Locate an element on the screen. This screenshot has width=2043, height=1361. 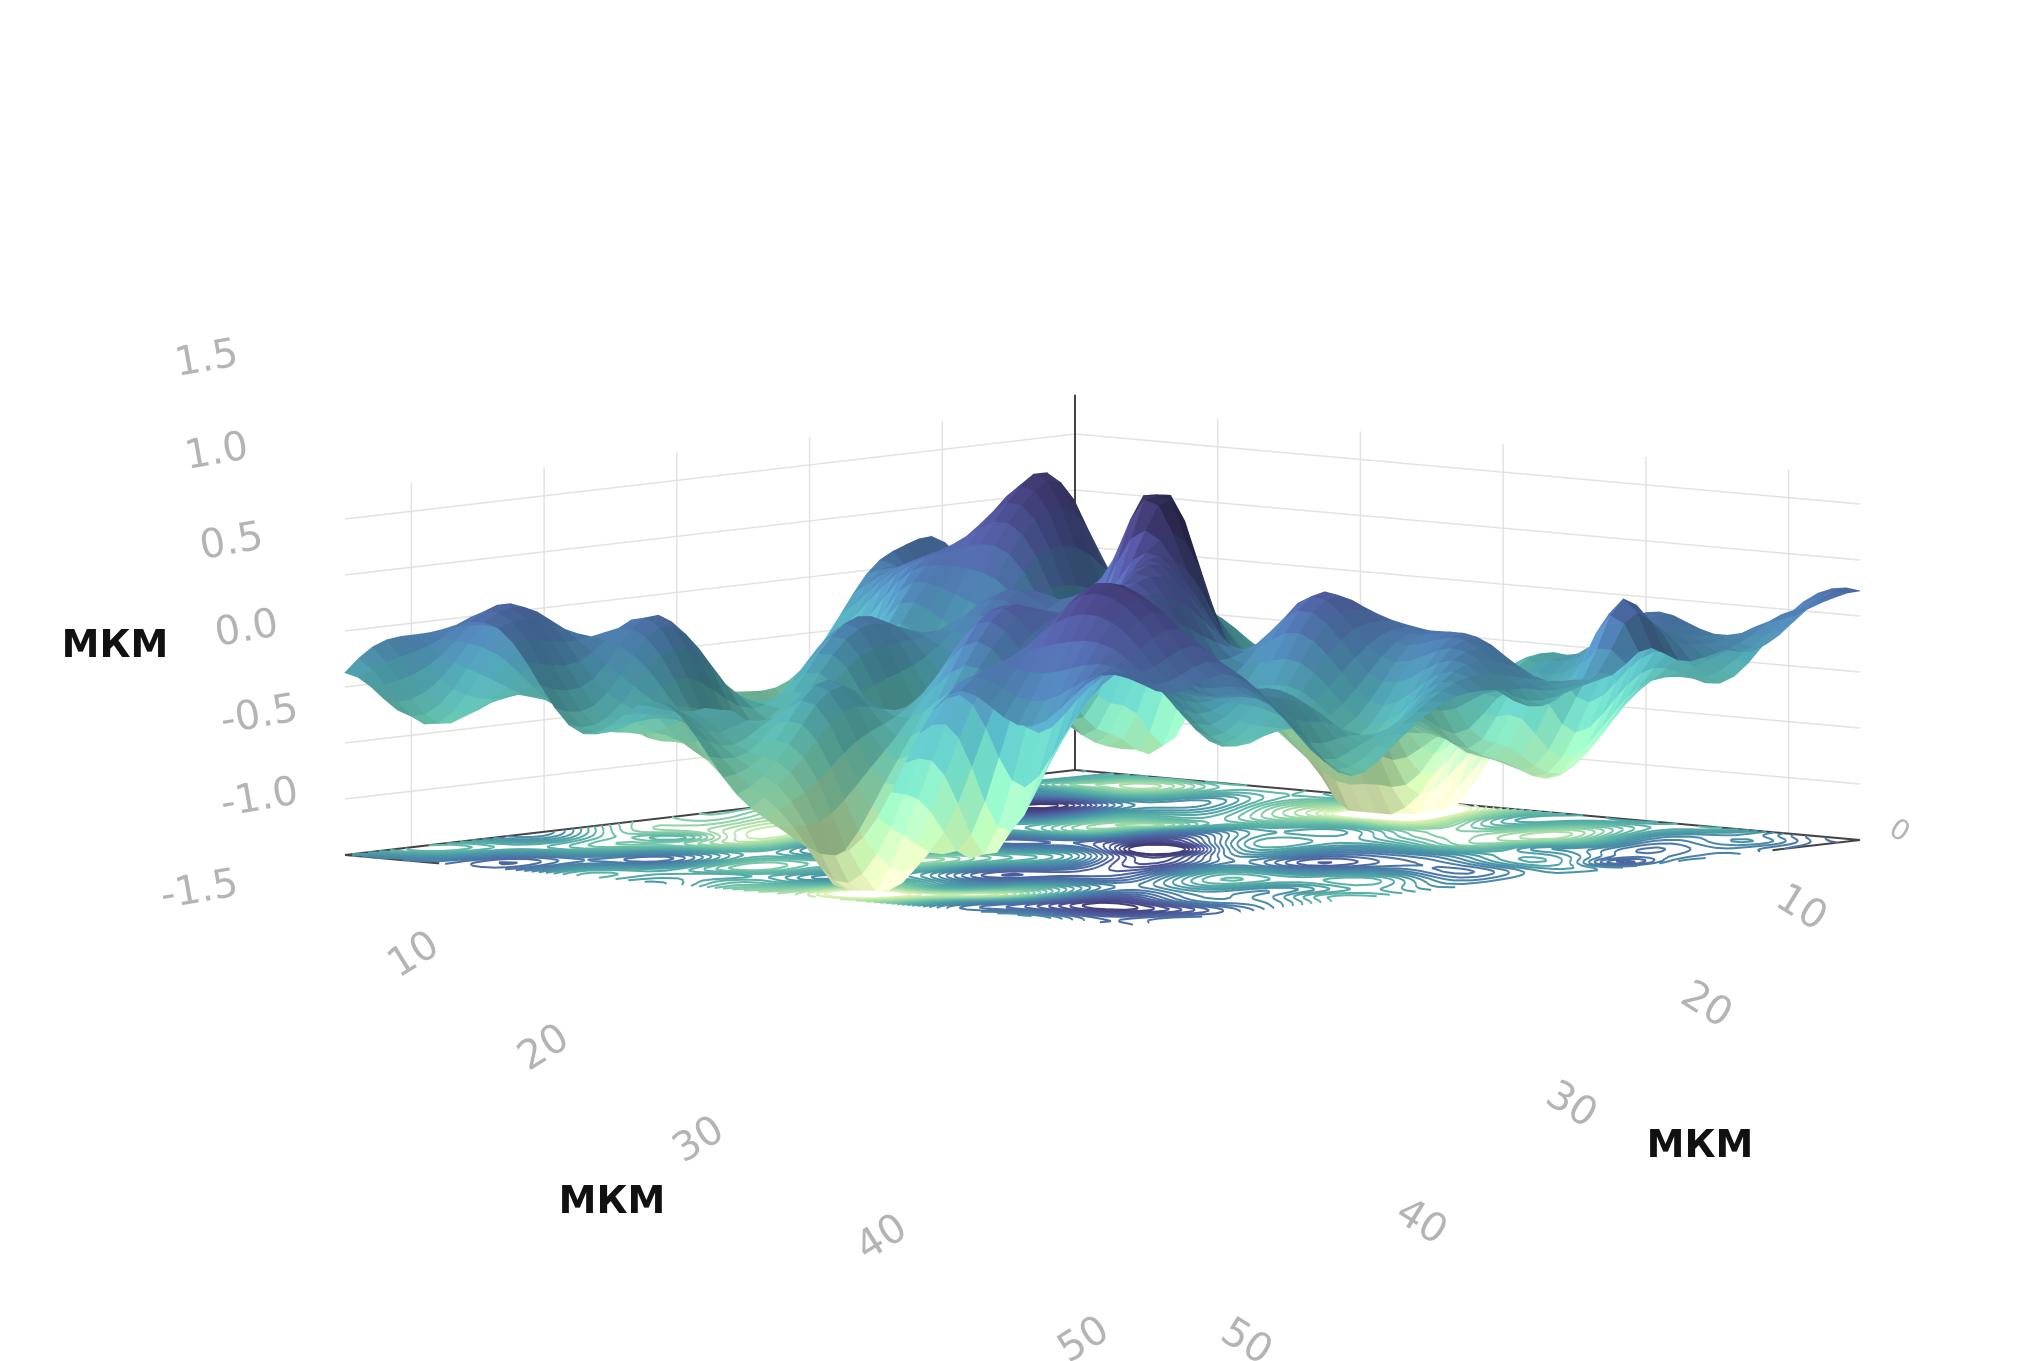
surface-cell is located at coordinates (1129, 678).